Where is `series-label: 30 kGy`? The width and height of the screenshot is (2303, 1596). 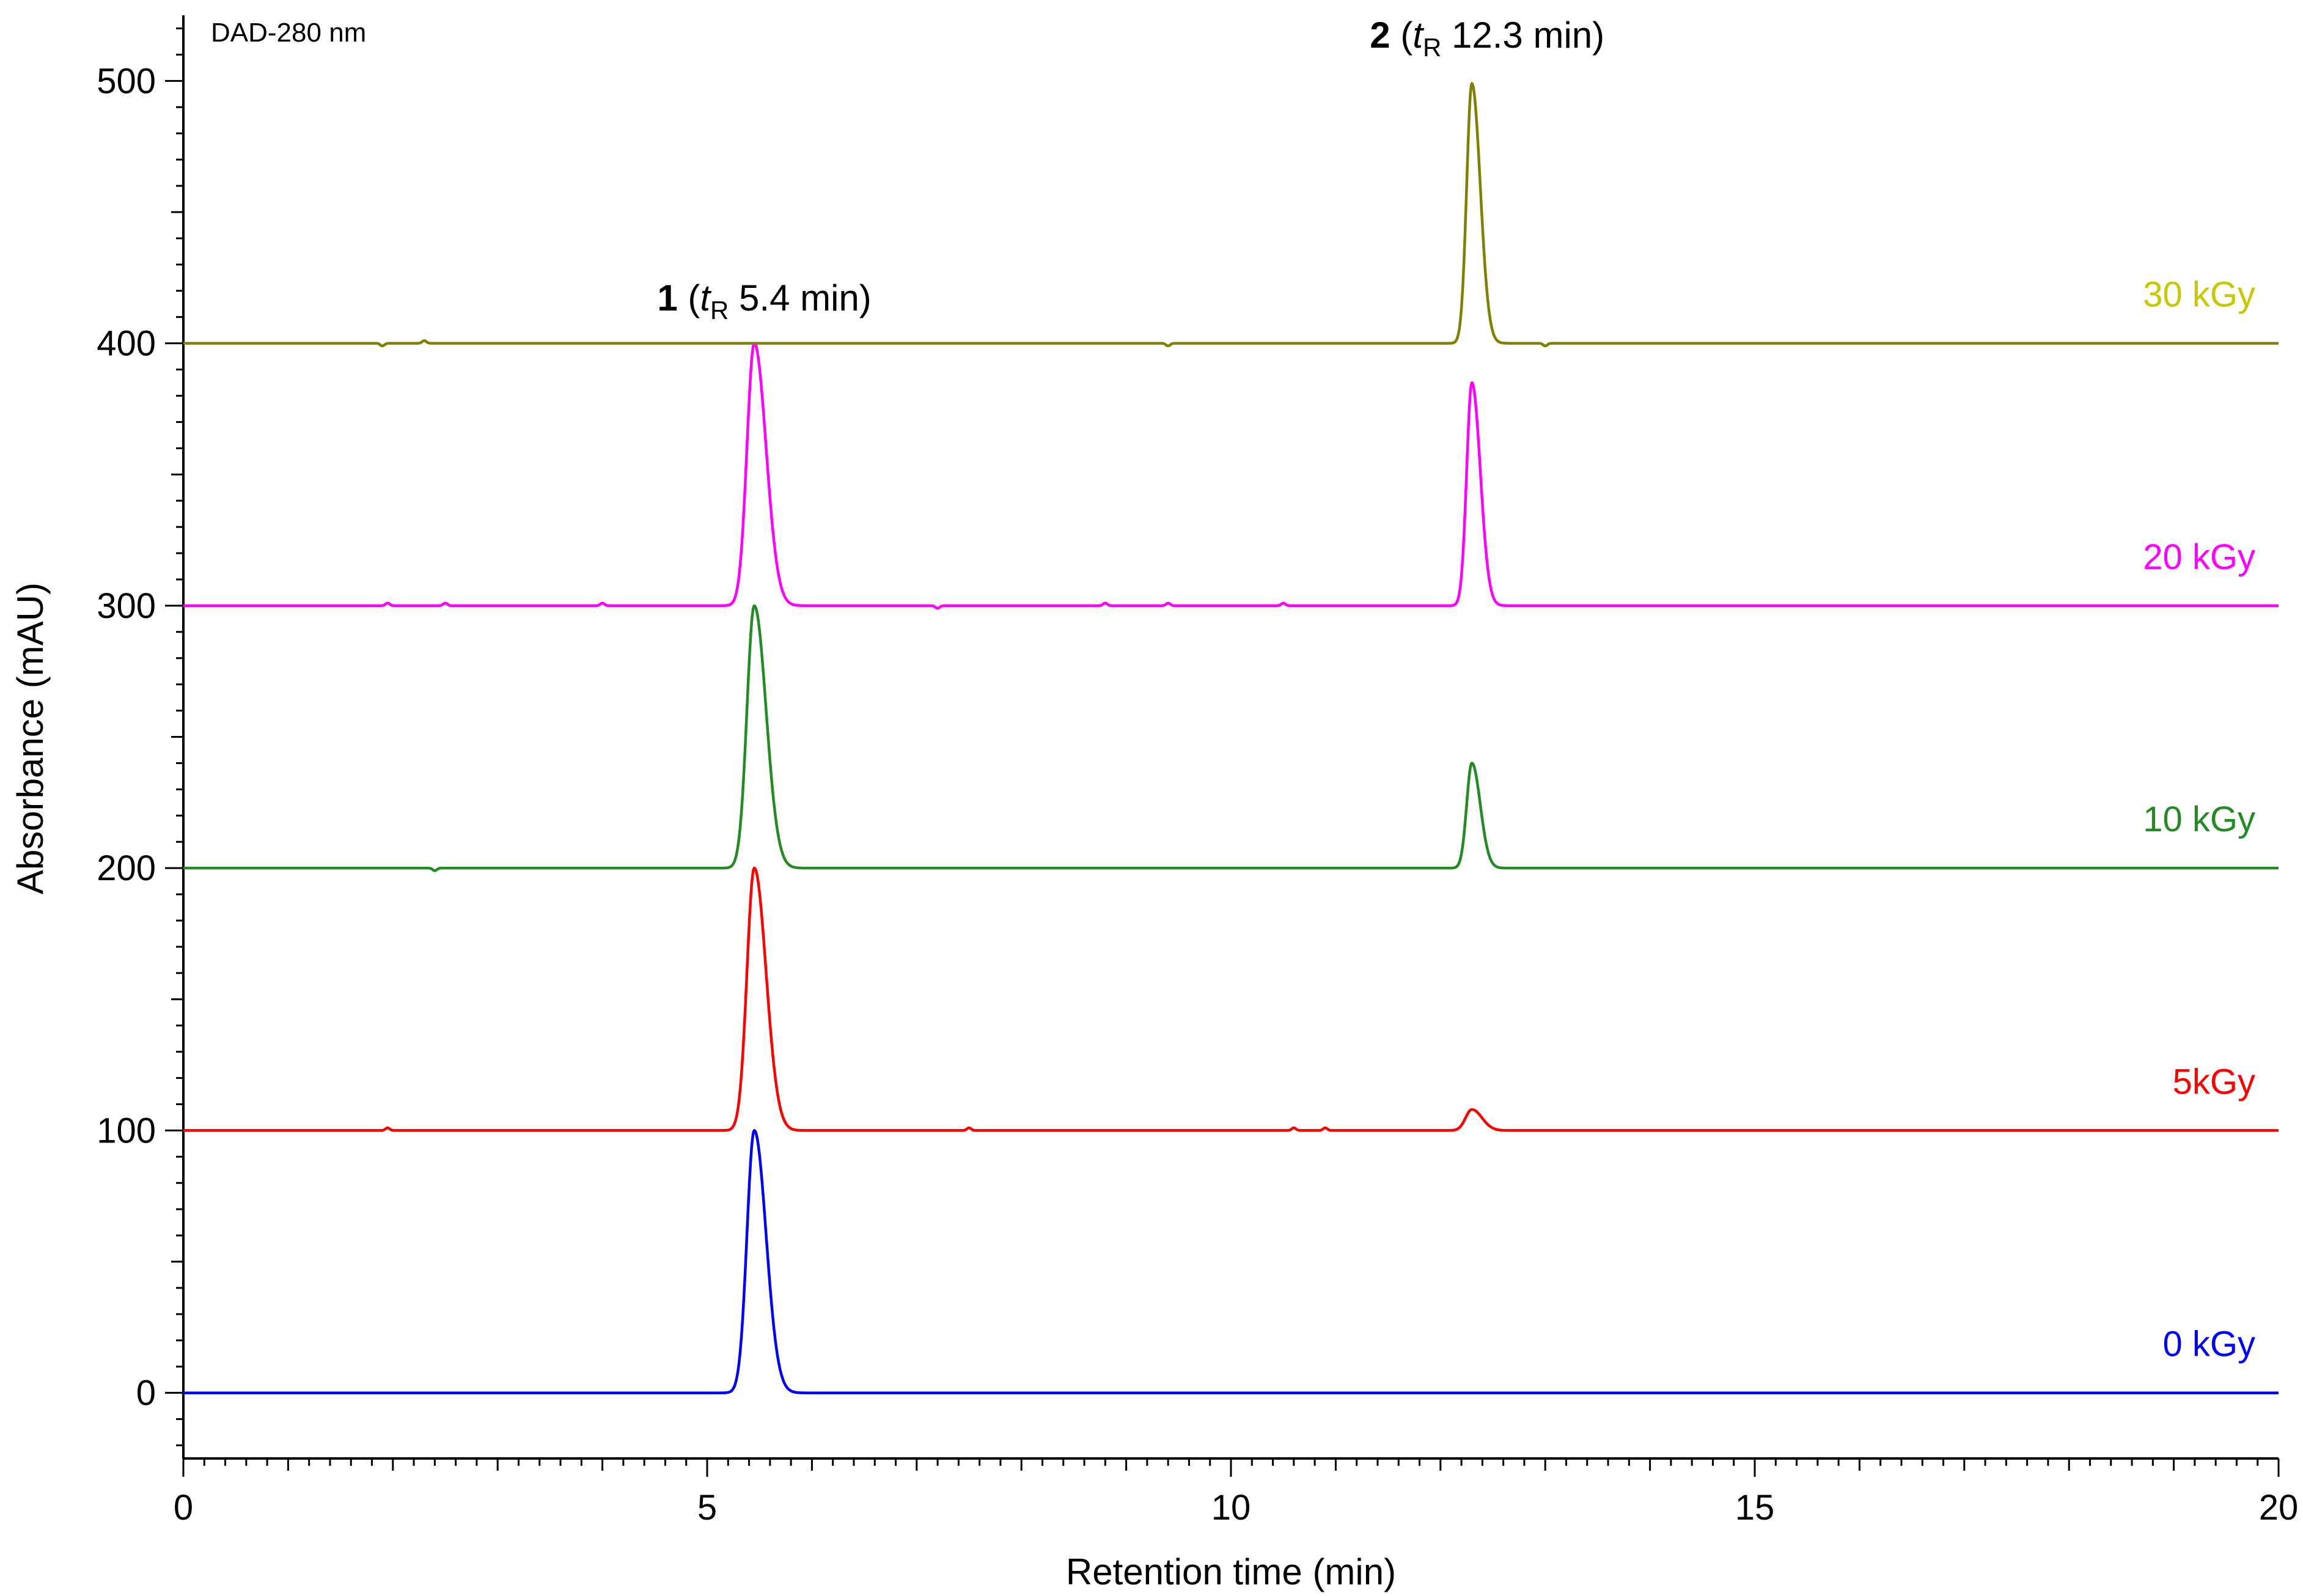 series-label: 30 kGy is located at coordinates (2199, 295).